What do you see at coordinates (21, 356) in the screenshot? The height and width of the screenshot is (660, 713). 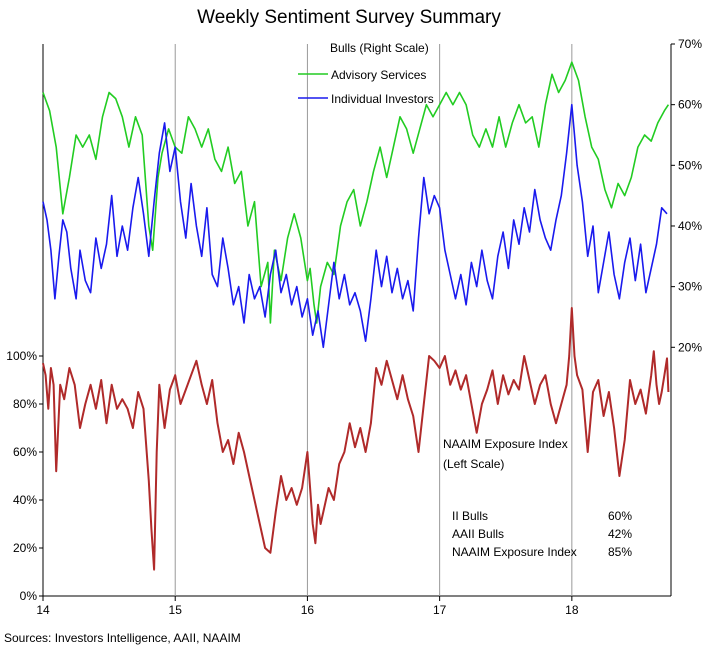 I see `left-tick-label-100: 100%` at bounding box center [21, 356].